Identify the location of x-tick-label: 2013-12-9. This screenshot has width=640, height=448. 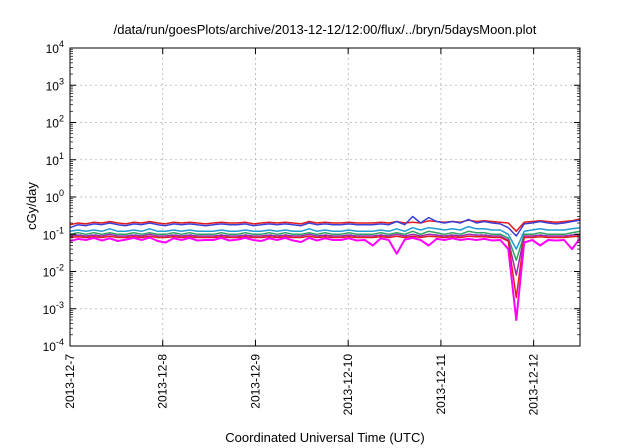
(255, 381).